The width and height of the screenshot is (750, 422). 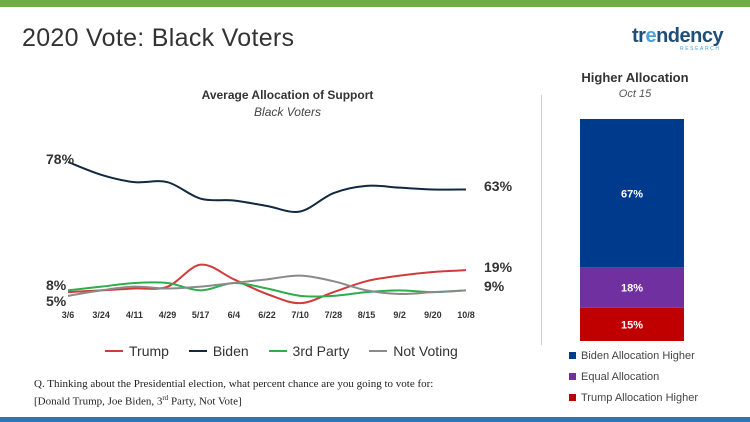 What do you see at coordinates (287, 112) in the screenshot?
I see `line-chart-subtitle: Black Voters` at bounding box center [287, 112].